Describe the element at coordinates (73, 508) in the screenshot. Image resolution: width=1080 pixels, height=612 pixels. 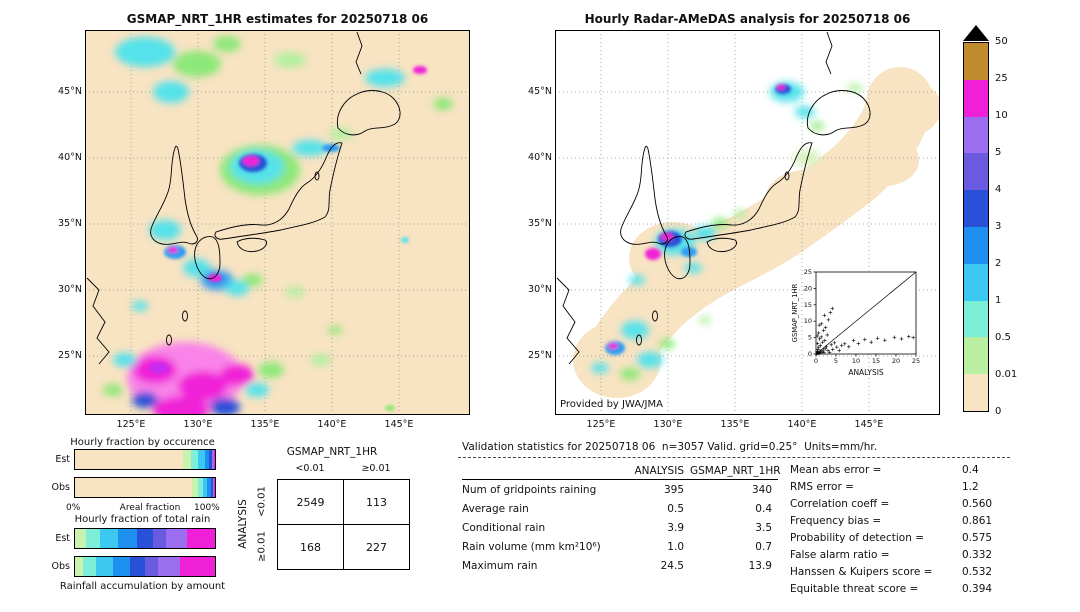
I see `areal-axis-0: 0%` at that location.